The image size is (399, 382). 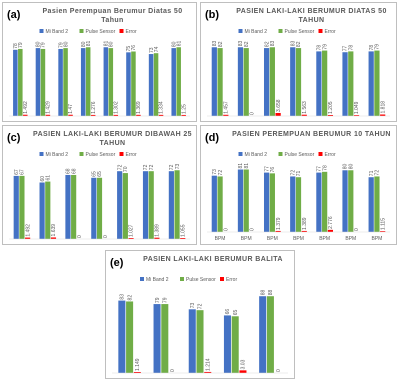 What do you see at coordinates (311, 16) in the screenshot?
I see `chart-title: PASIEN LAKI-LAKI BERUMUR DIATAS 50 TAHUN` at bounding box center [311, 16].